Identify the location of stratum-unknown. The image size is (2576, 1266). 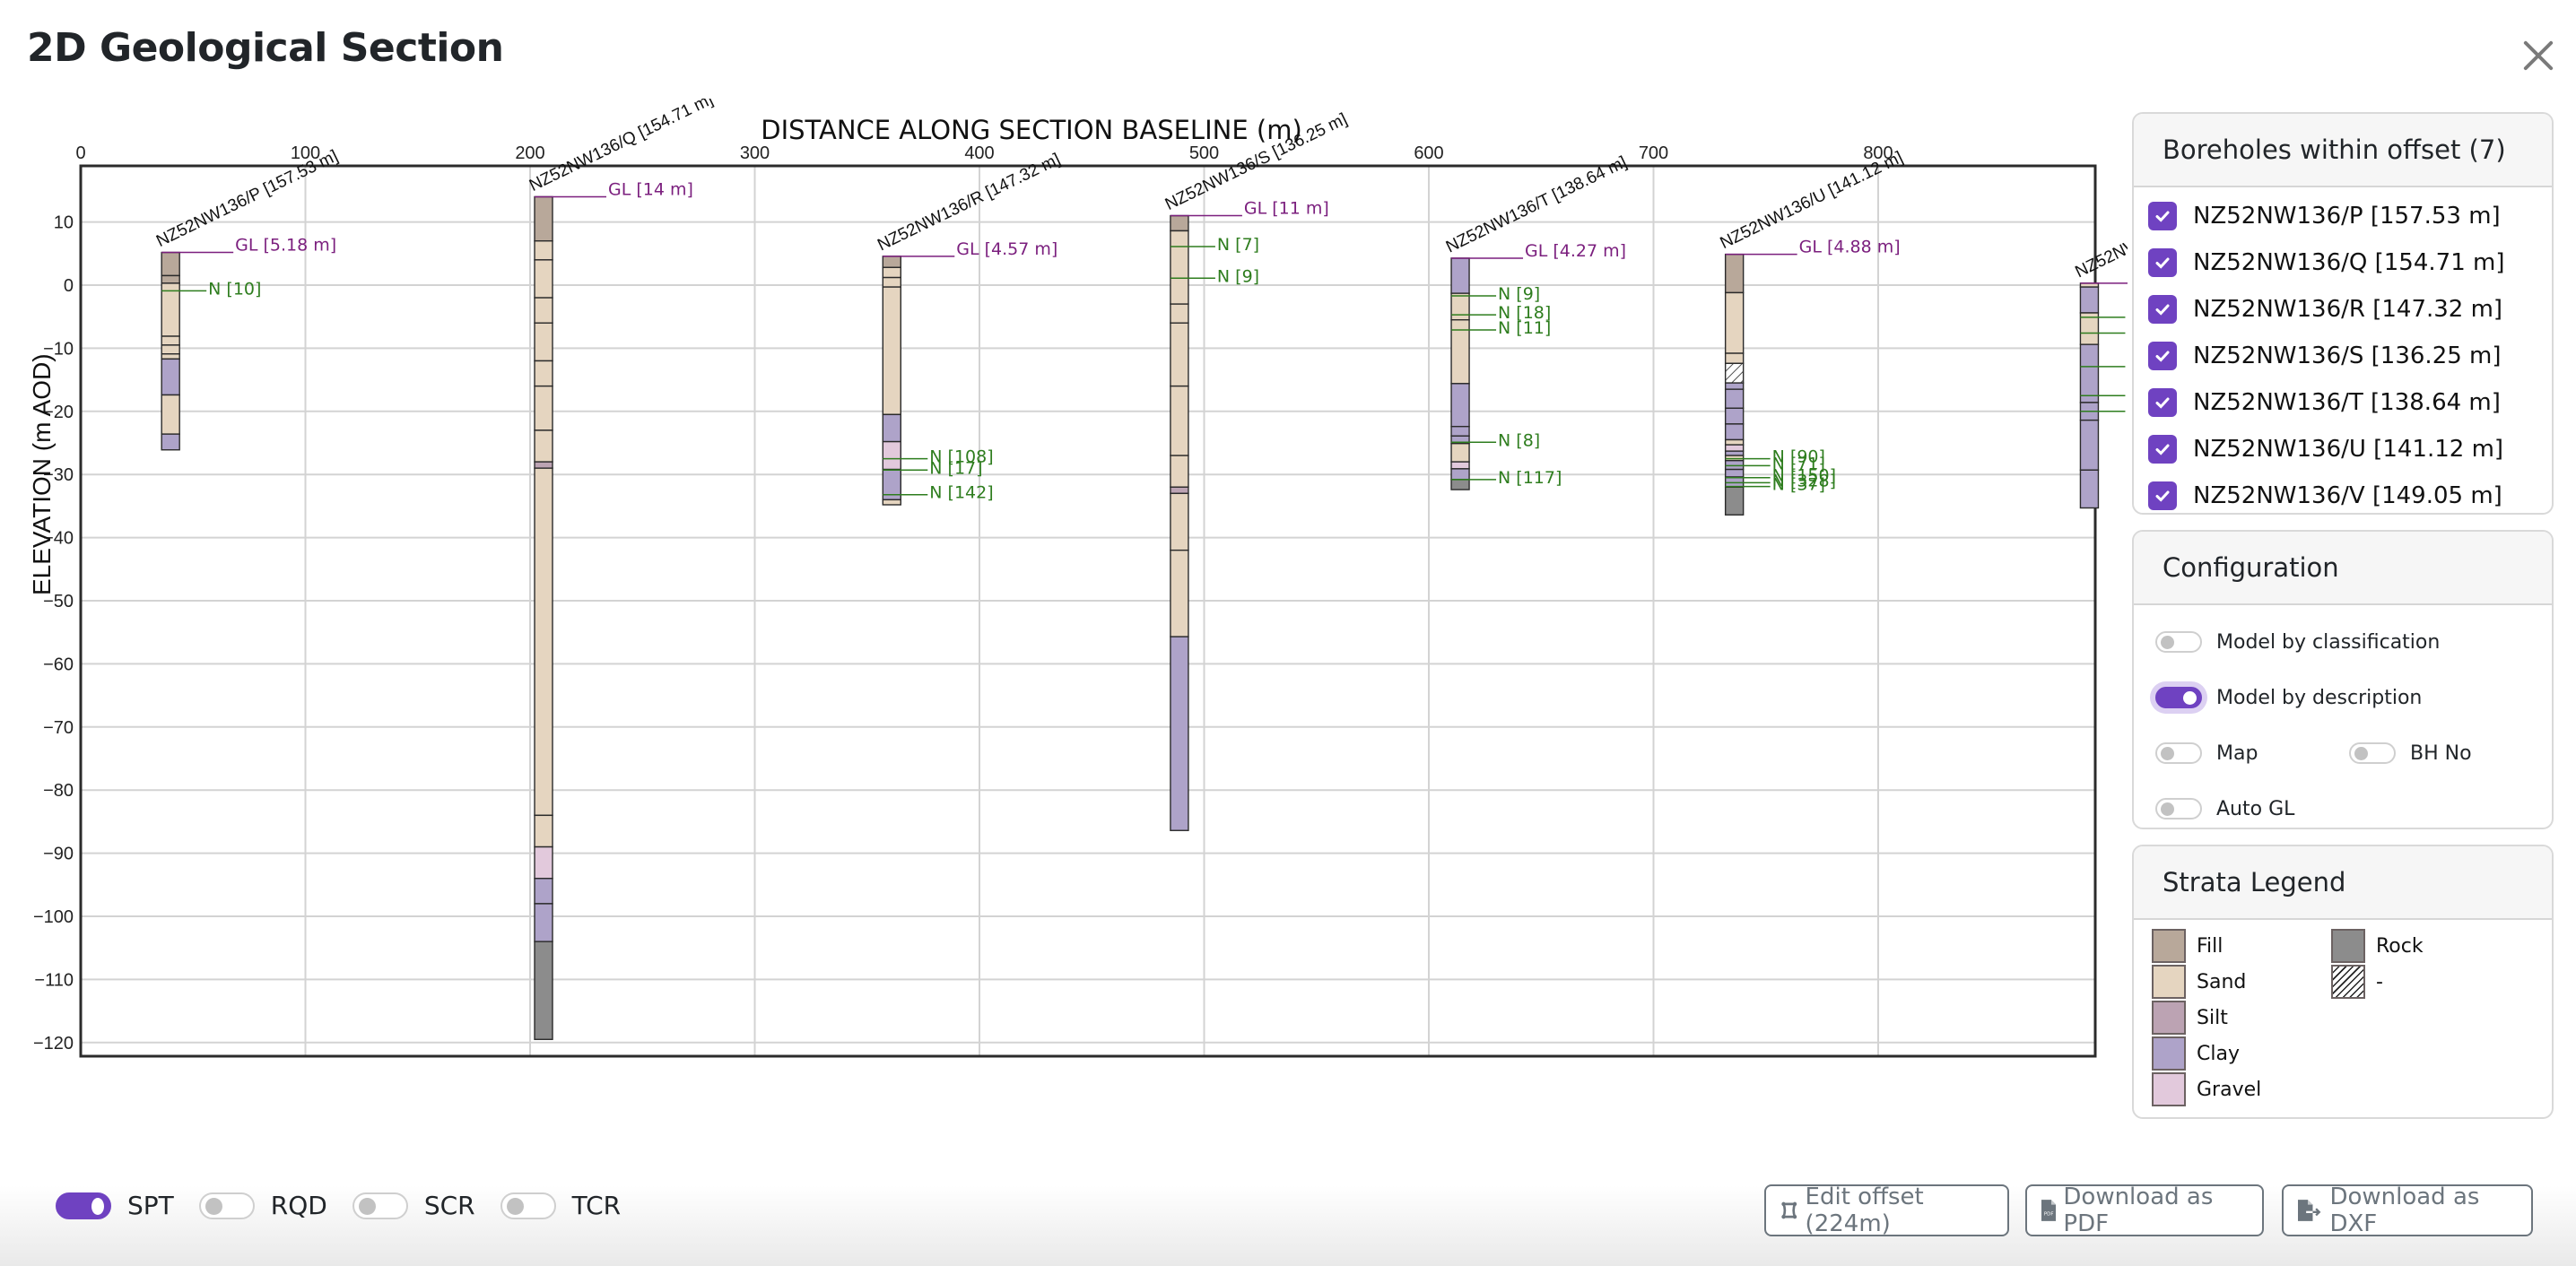
(1734, 373).